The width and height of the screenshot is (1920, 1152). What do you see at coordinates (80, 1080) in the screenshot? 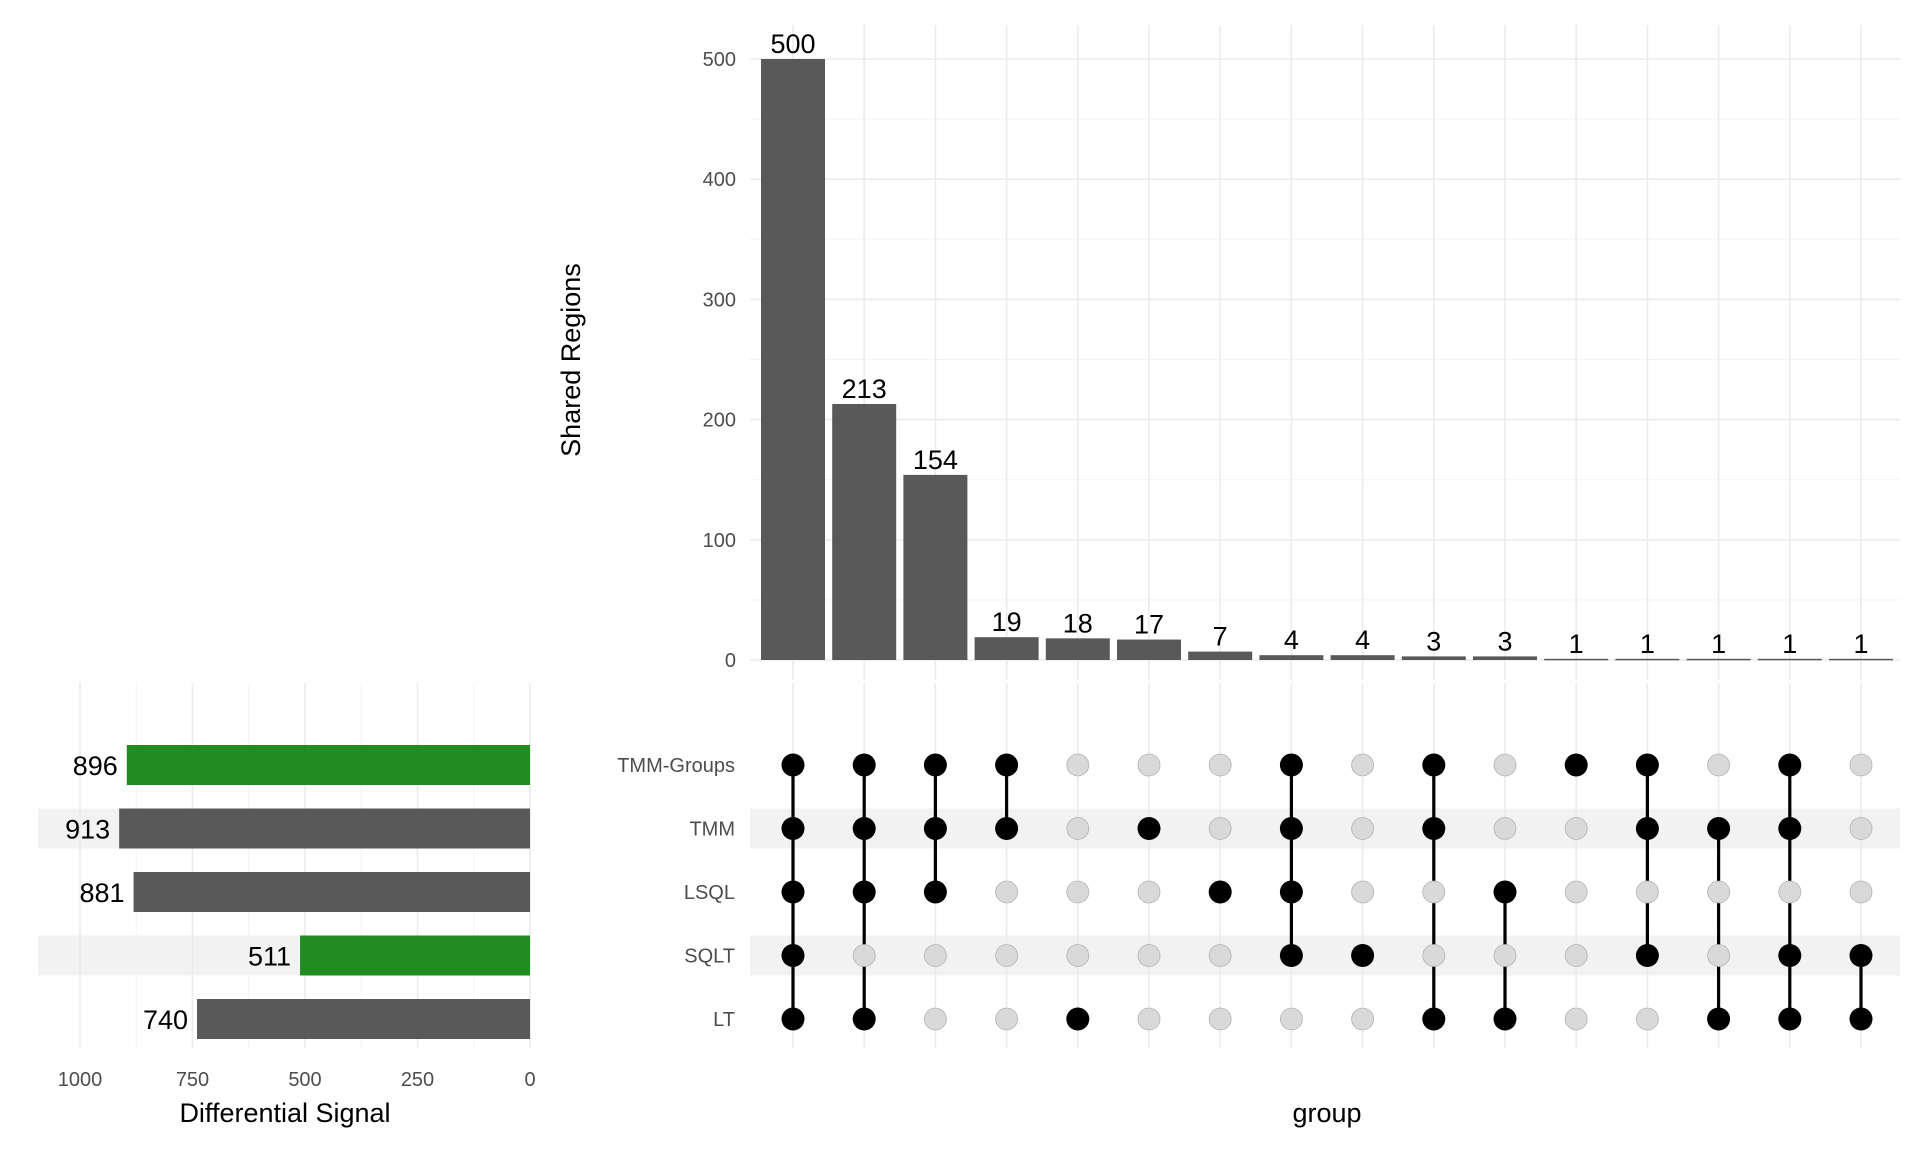
I see `x-tick-label: 1000` at bounding box center [80, 1080].